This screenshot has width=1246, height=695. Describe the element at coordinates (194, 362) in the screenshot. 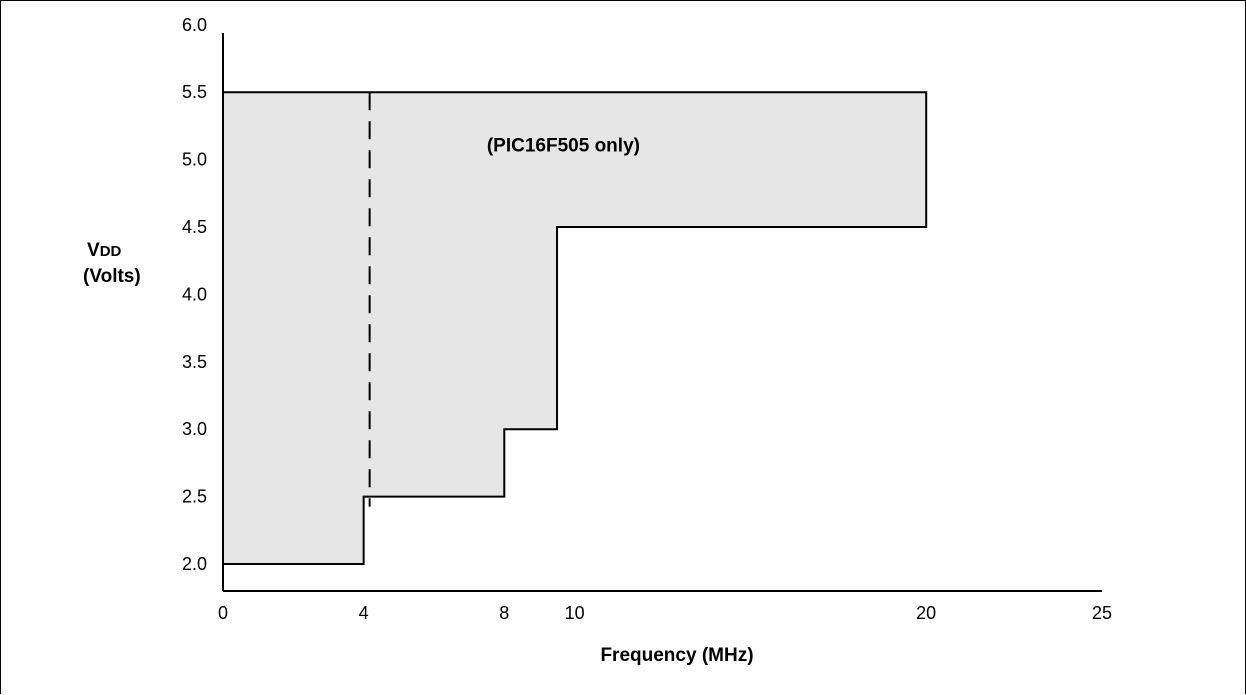

I see `y-tick-label: 3.5` at that location.